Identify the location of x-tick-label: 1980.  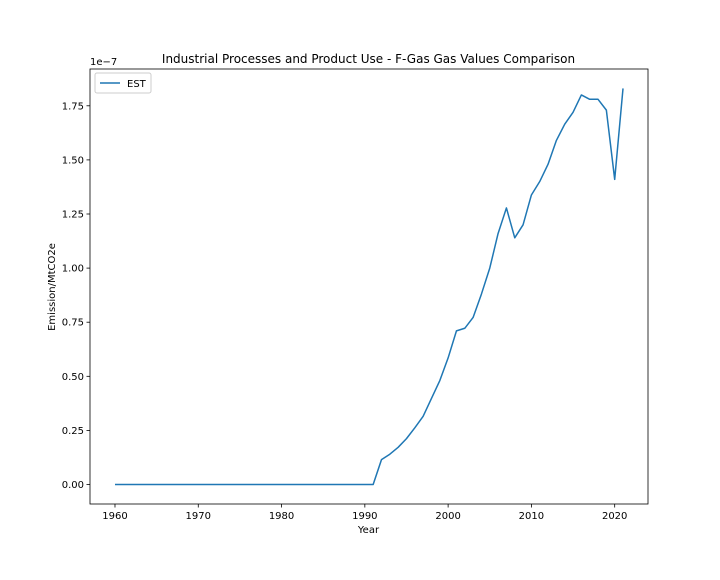
(281, 516).